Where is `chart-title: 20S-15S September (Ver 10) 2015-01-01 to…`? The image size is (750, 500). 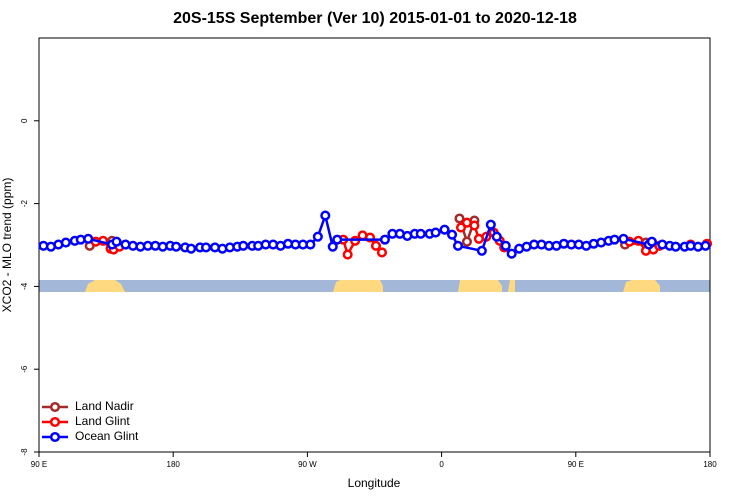 chart-title: 20S-15S September (Ver 10) 2015-01-01 to… is located at coordinates (375, 18).